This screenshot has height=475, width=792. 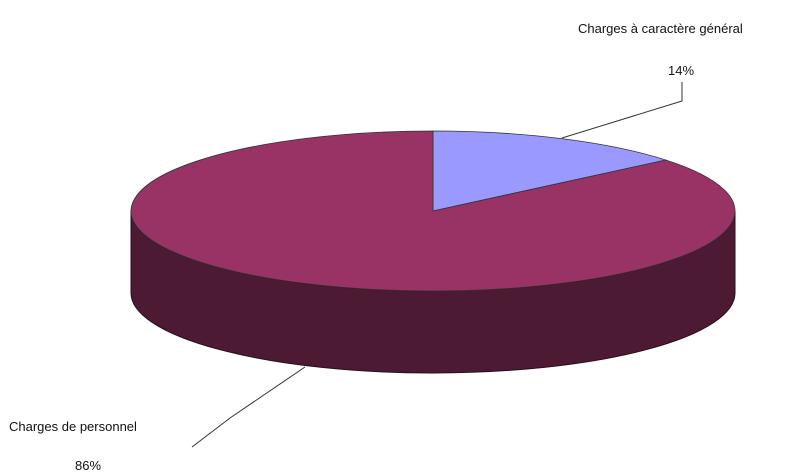 I want to click on slice-value-charges-personnel: 86%, so click(x=88, y=465).